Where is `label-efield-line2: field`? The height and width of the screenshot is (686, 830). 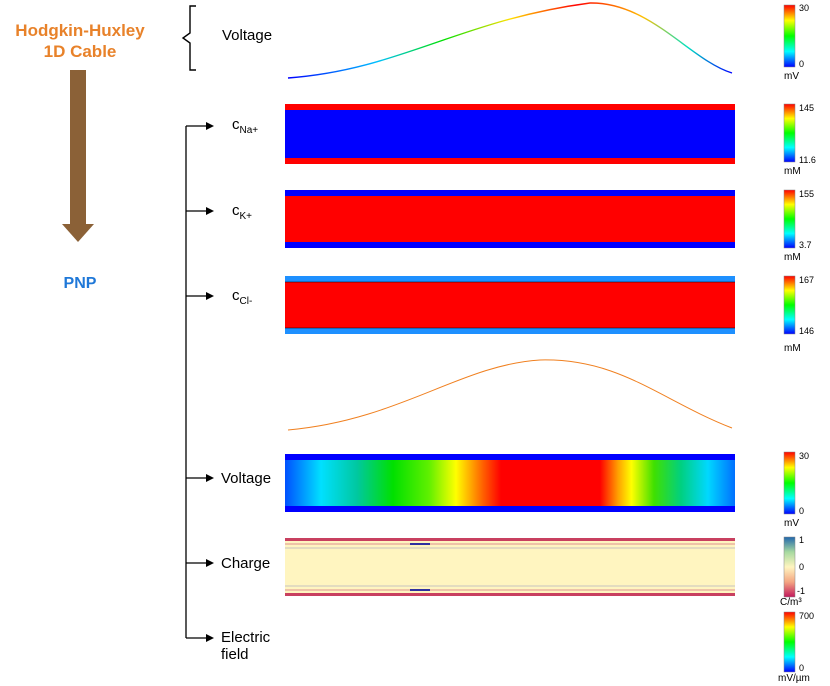 label-efield-line2: field is located at coordinates (235, 654).